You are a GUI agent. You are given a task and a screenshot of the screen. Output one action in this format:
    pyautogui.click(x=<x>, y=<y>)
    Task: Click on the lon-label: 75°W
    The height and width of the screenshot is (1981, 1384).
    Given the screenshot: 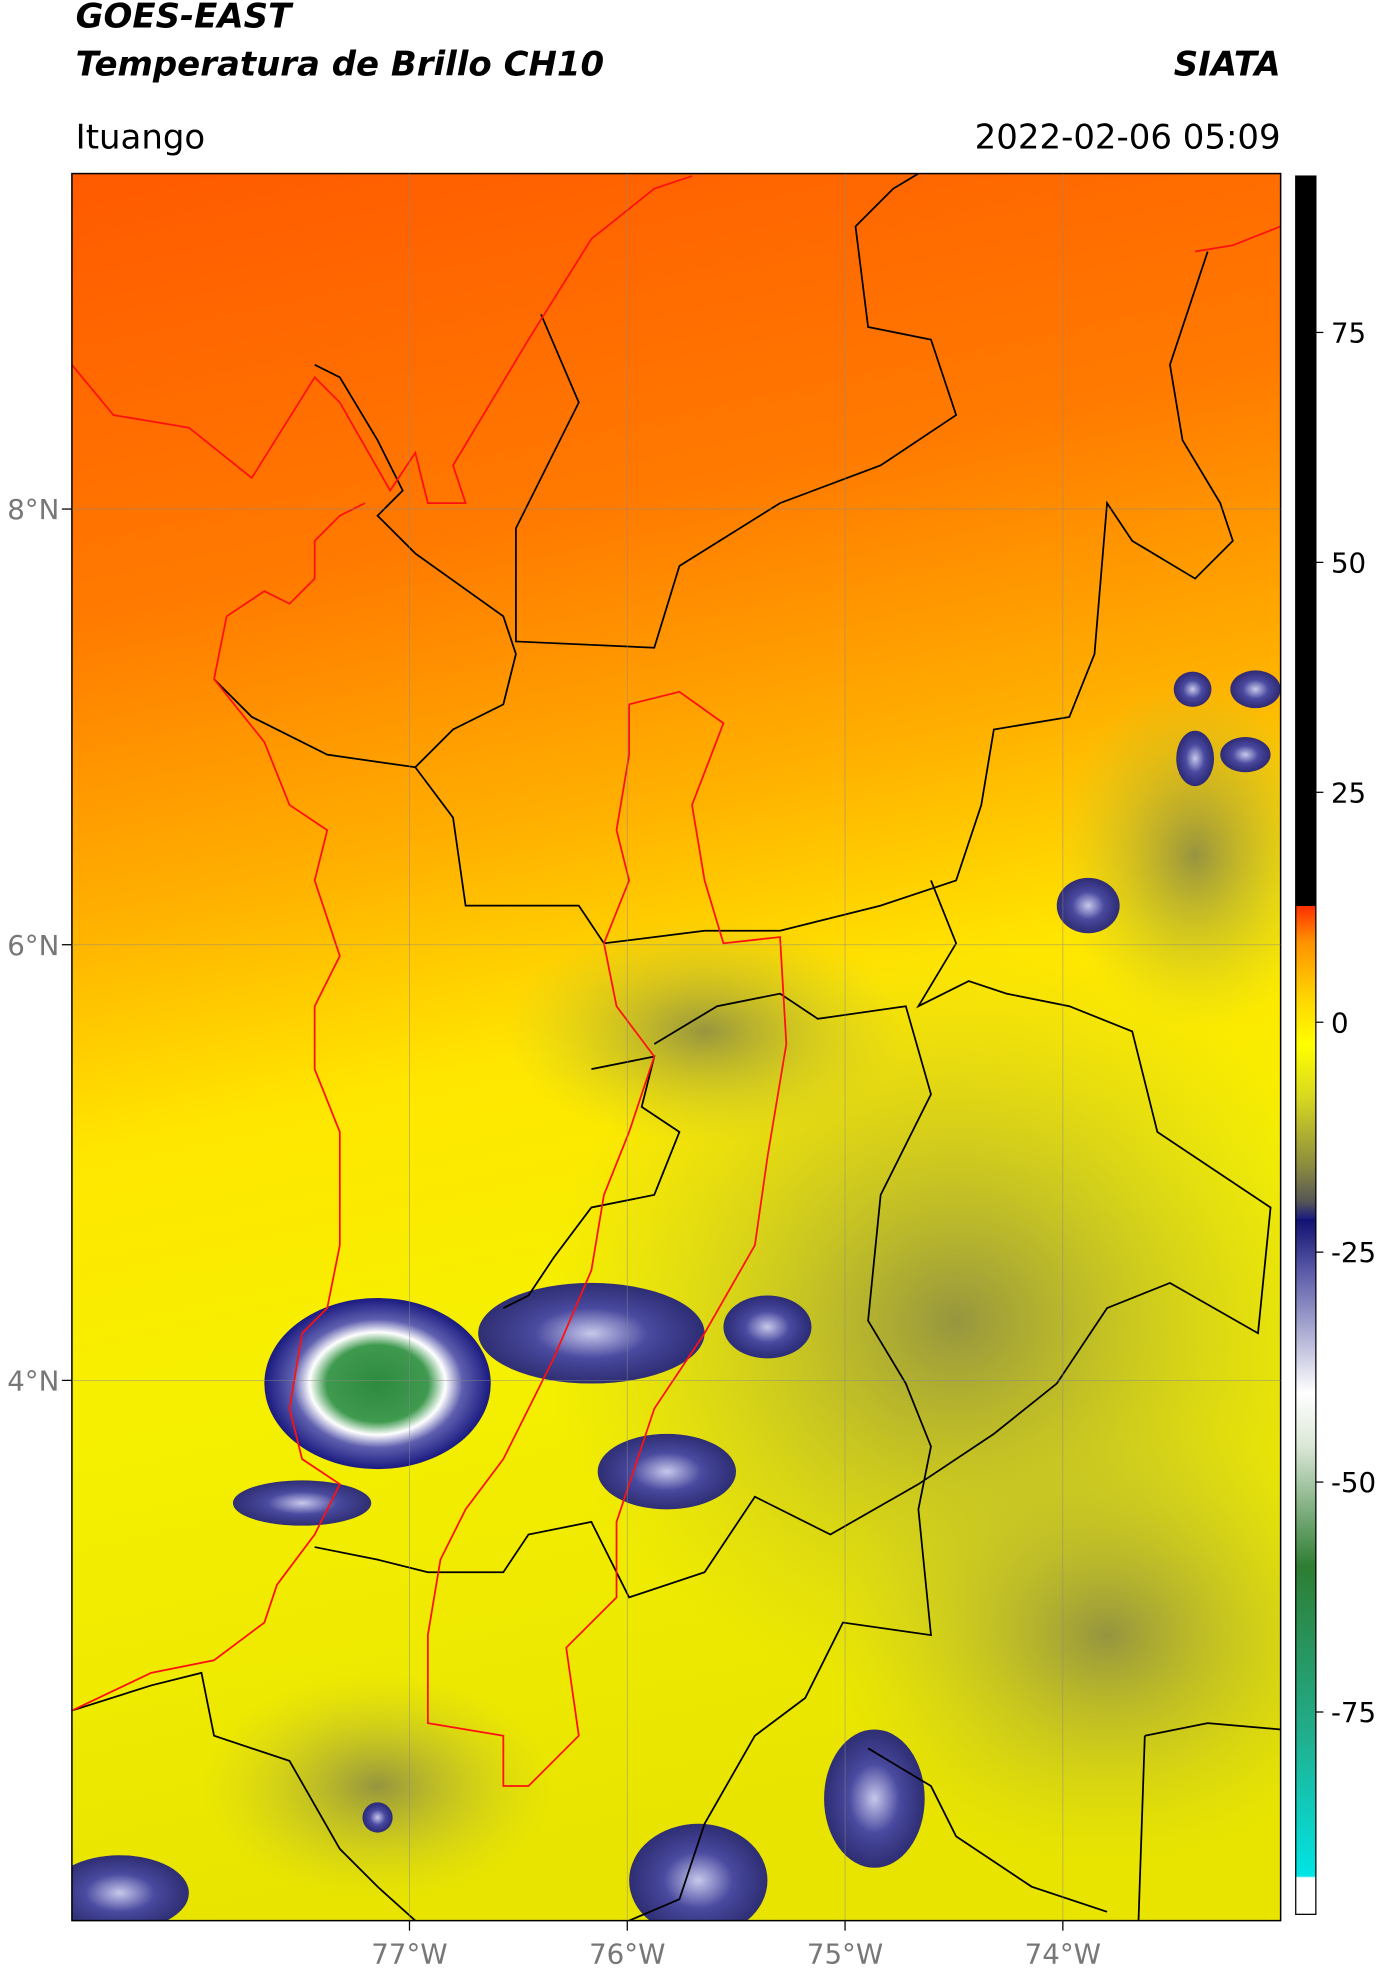 What is the action you would take?
    pyautogui.click(x=845, y=1953)
    